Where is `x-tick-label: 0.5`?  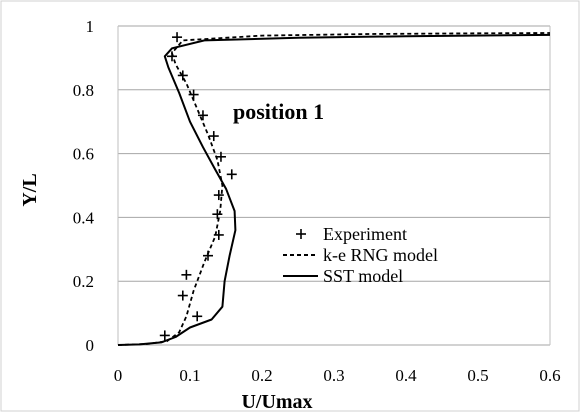
x-tick-label: 0.5 is located at coordinates (477, 375).